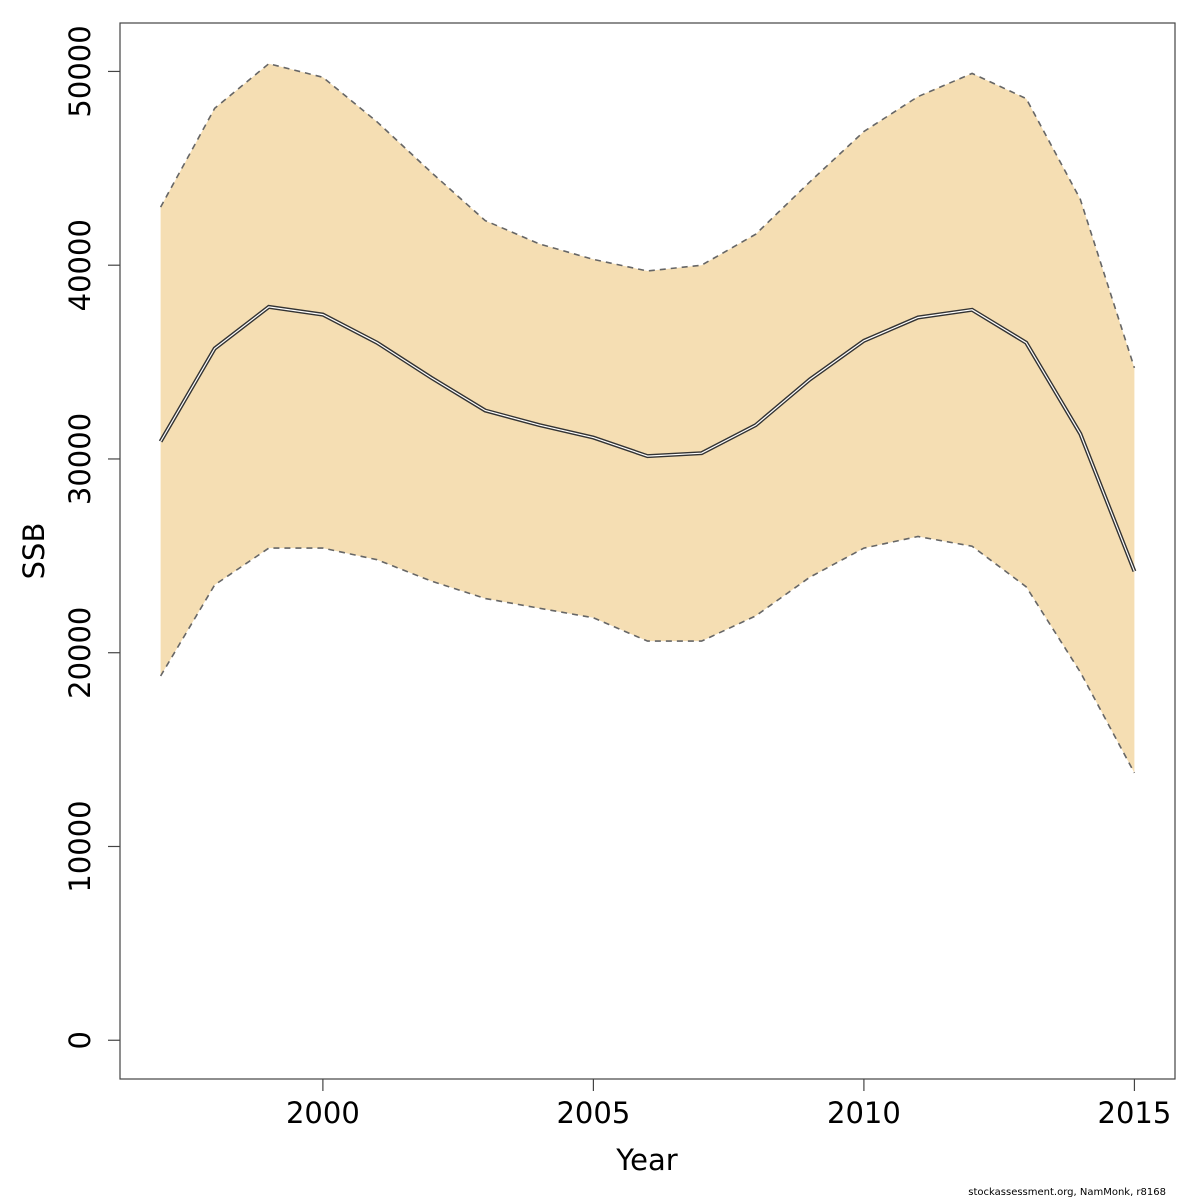 The height and width of the screenshot is (1200, 1200). What do you see at coordinates (728, 1104) in the screenshot?
I see `x-axis: 2000 2005 2010 2015` at bounding box center [728, 1104].